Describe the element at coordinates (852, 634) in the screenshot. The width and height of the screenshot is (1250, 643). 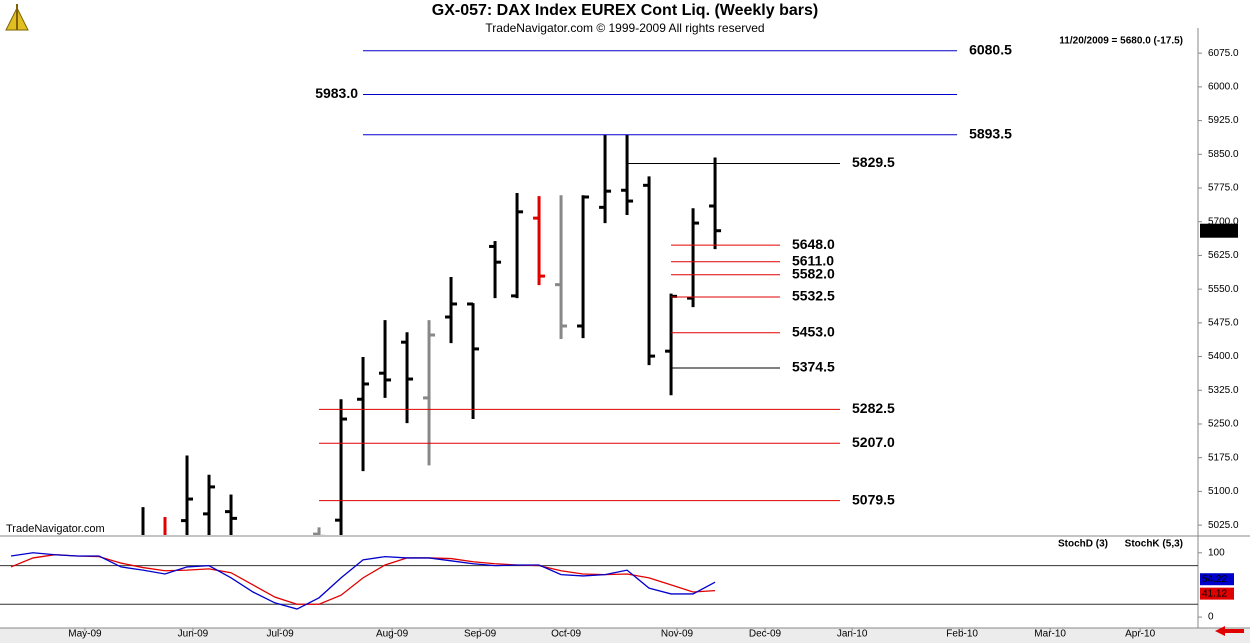
I see `x-tick-label: Jan-10` at that location.